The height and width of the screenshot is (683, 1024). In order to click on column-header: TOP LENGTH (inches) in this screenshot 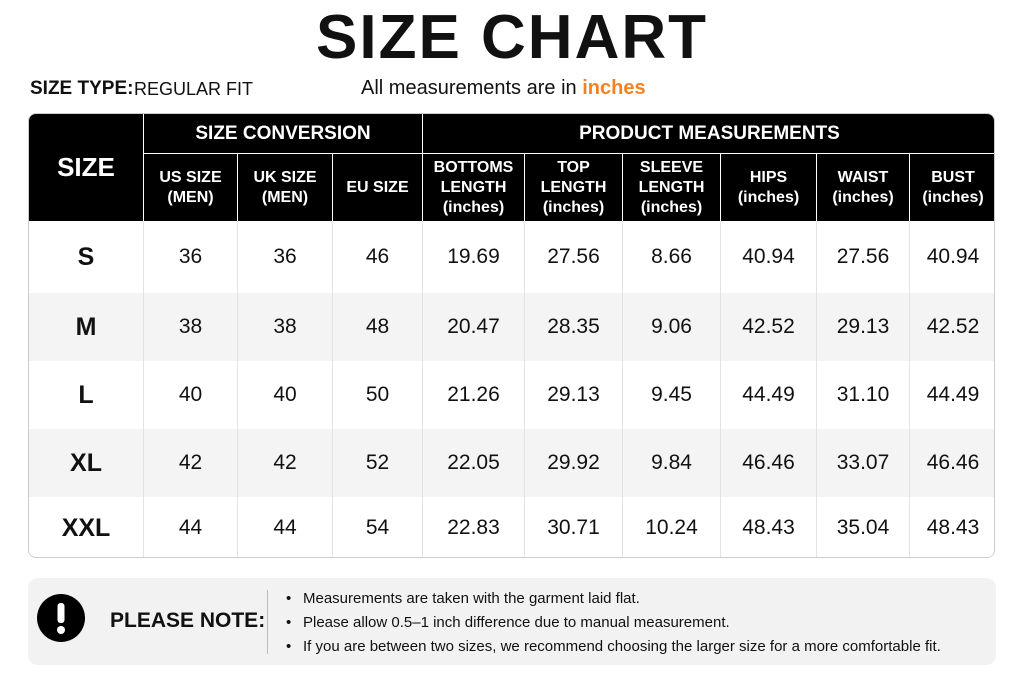, I will do `click(573, 187)`.